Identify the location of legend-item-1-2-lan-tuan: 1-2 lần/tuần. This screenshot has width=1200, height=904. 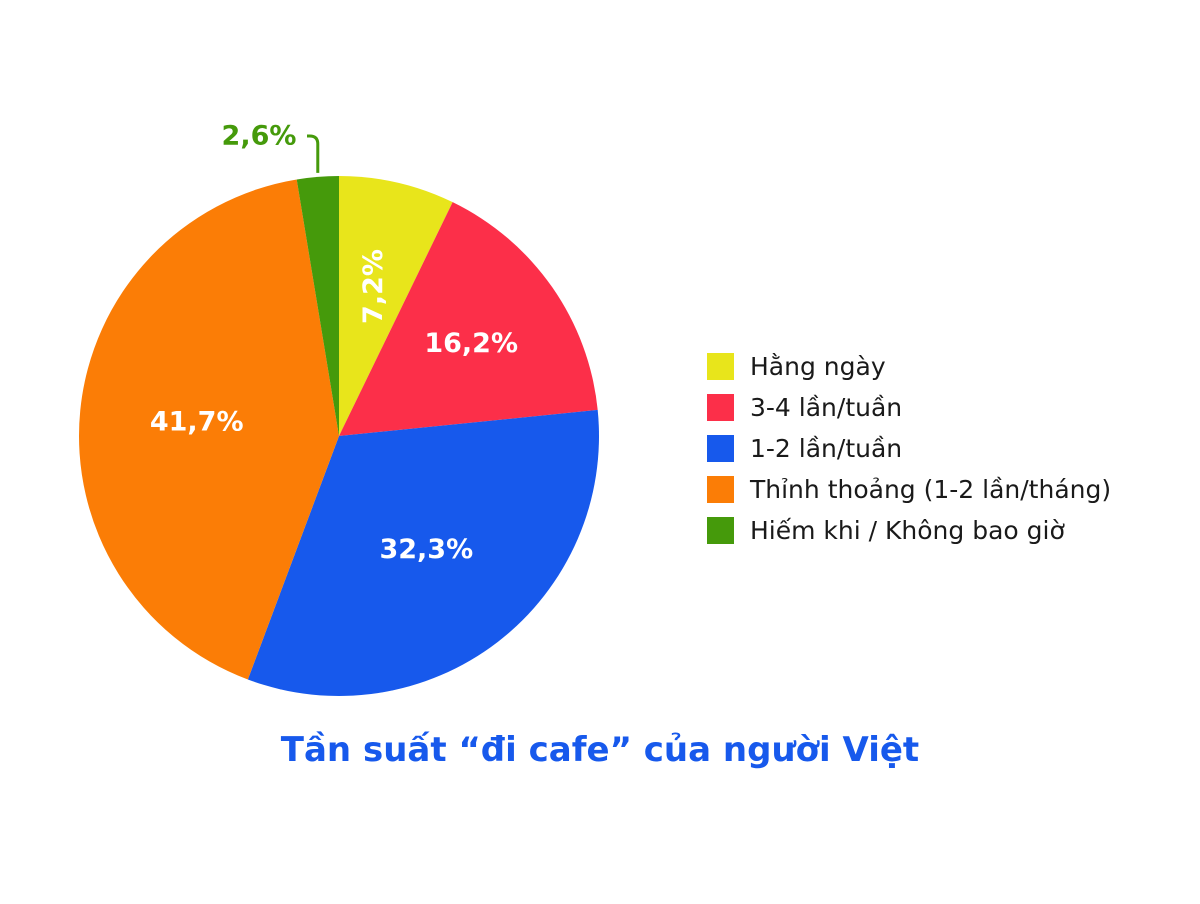
(937, 448).